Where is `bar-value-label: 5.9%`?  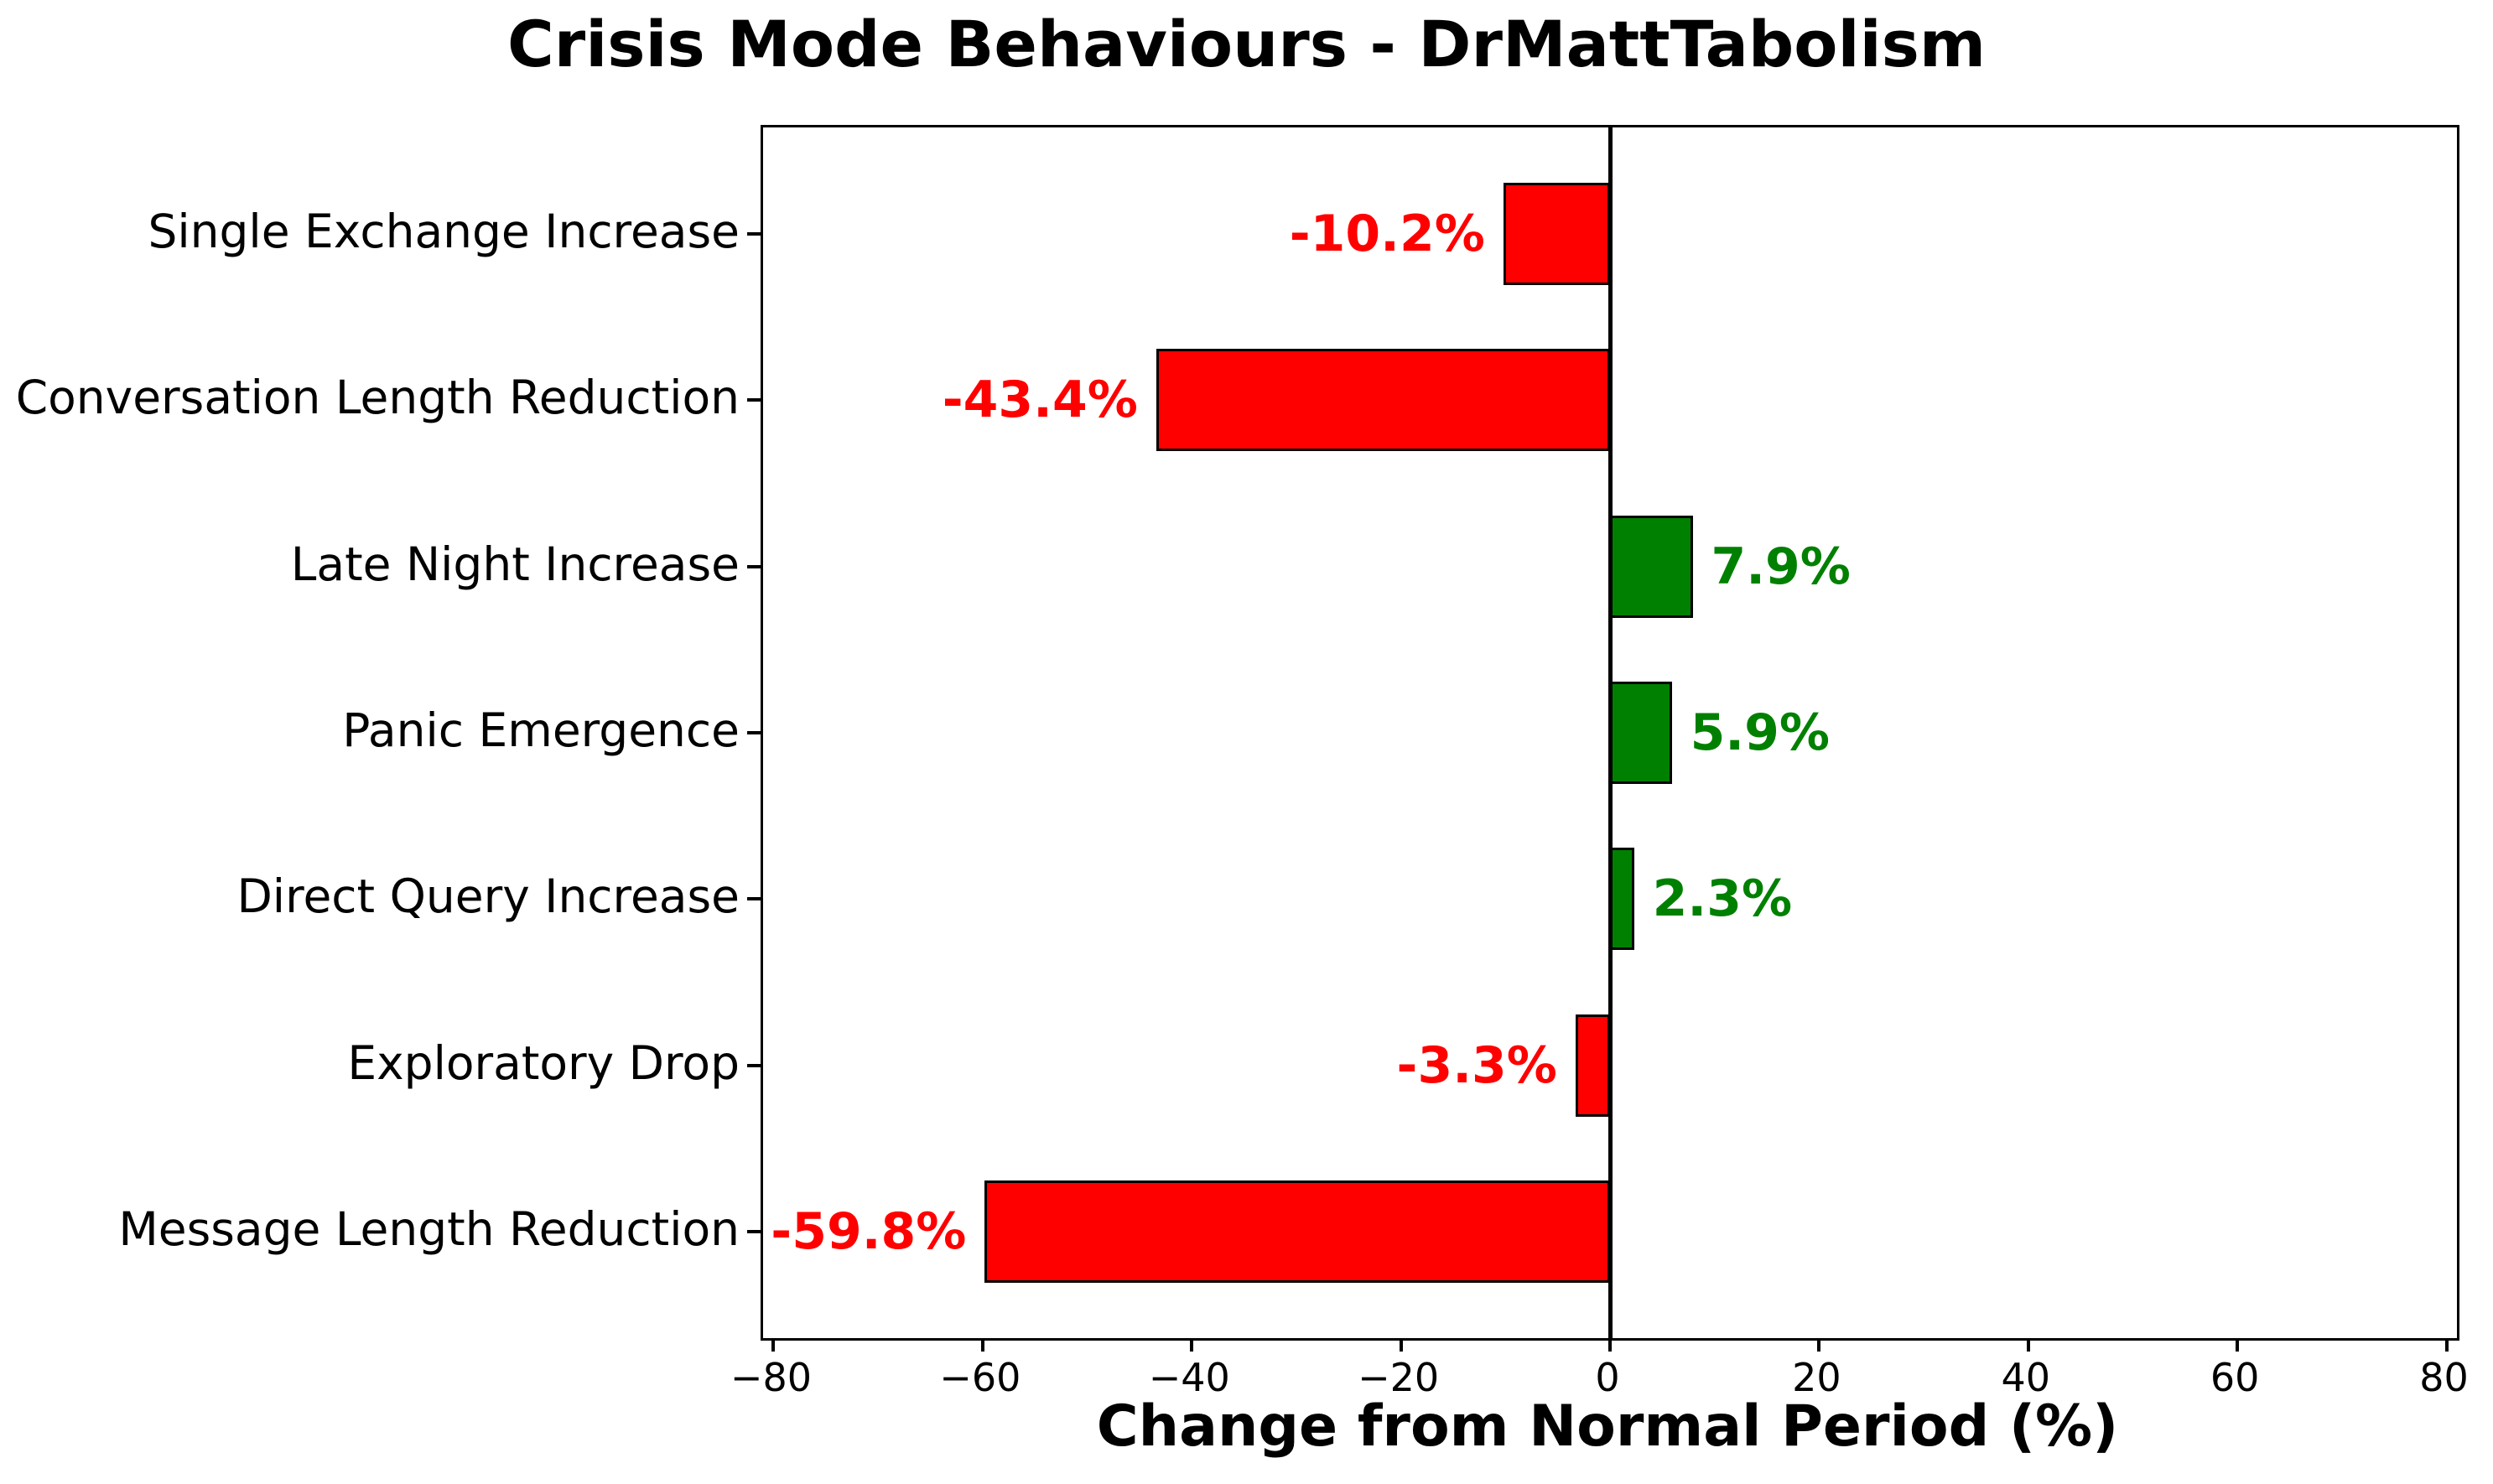 bar-value-label: 5.9% is located at coordinates (1760, 732).